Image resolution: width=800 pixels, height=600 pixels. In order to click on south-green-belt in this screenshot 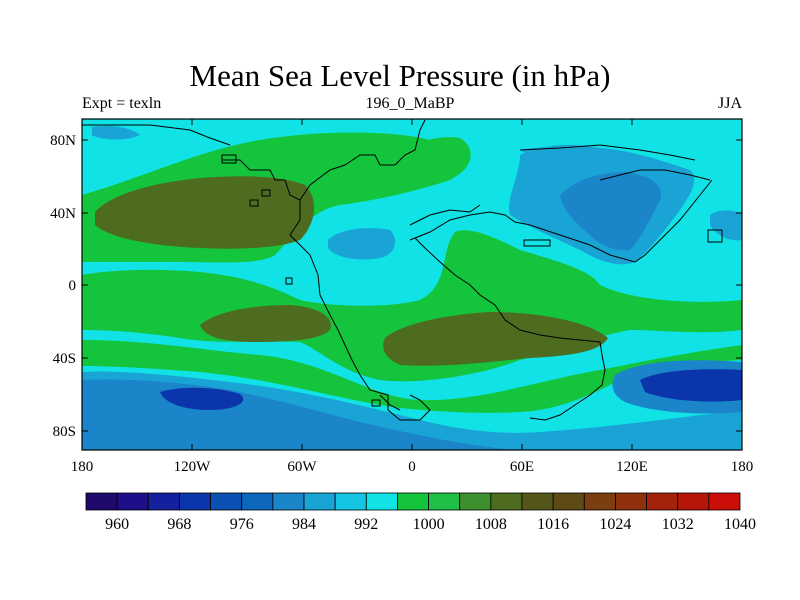, I will do `click(412, 376)`.